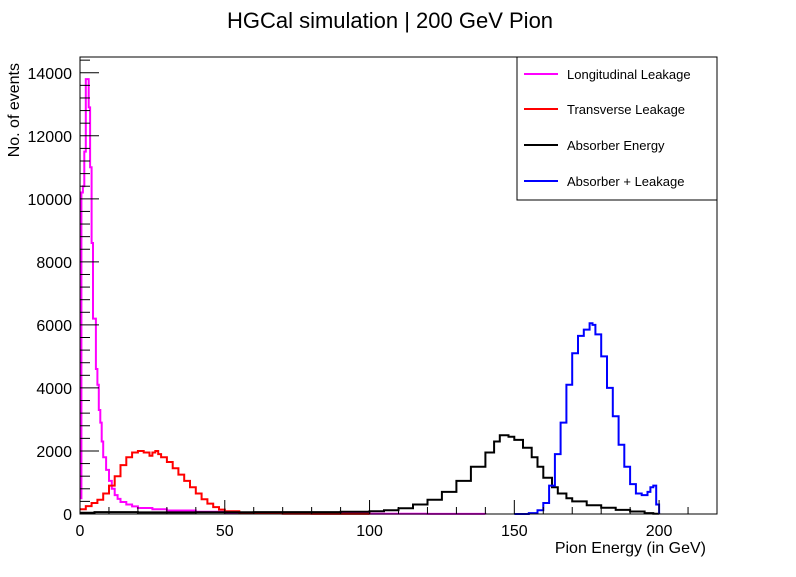 This screenshot has height=577, width=796. Describe the element at coordinates (390, 20) in the screenshot. I see `chart-title: HGCal simulation | 200 GeV Pion` at that location.